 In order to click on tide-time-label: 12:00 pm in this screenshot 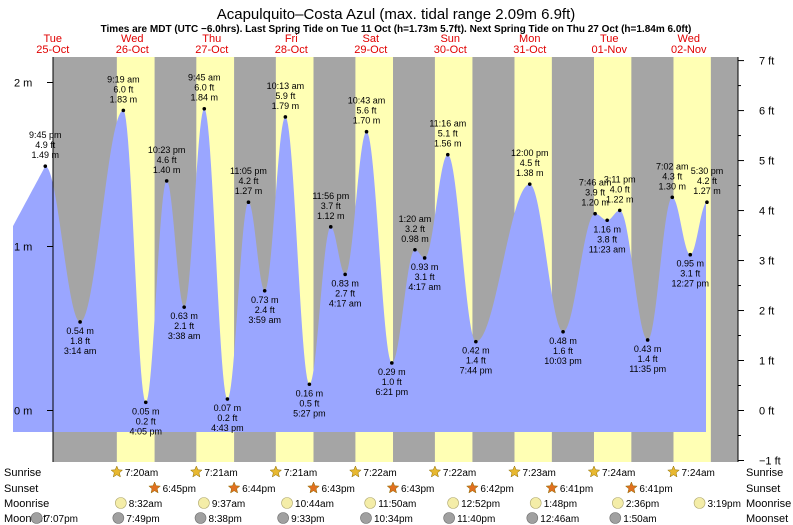, I will do `click(530, 153)`.